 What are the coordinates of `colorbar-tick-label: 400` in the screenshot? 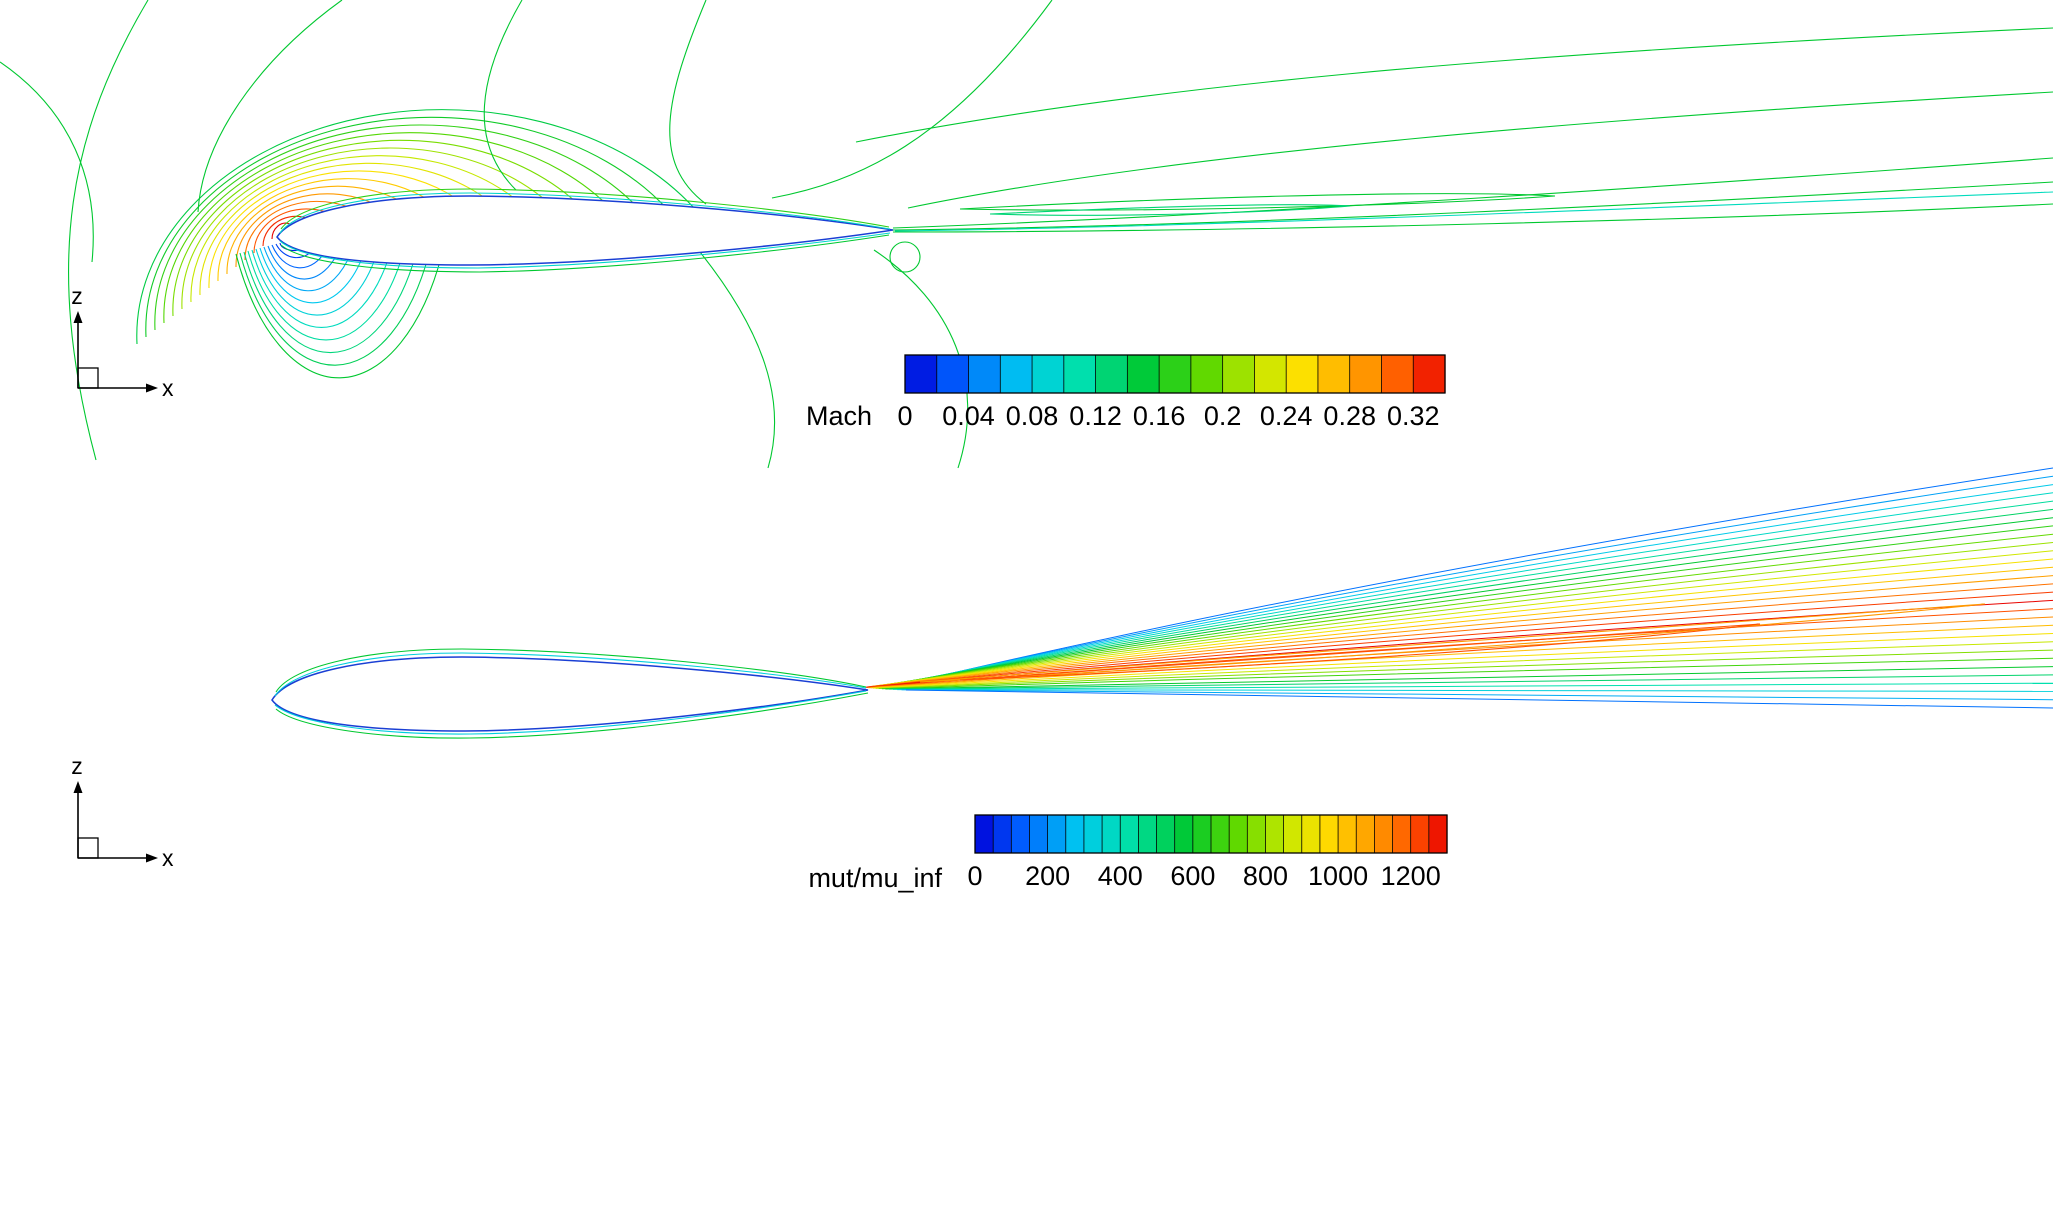 It's located at (1120, 876).